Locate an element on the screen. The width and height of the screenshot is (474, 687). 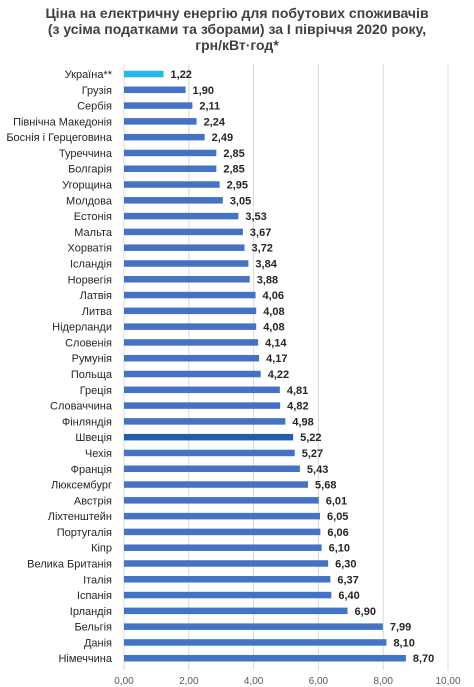
value-label: 1,90 is located at coordinates (203, 91).